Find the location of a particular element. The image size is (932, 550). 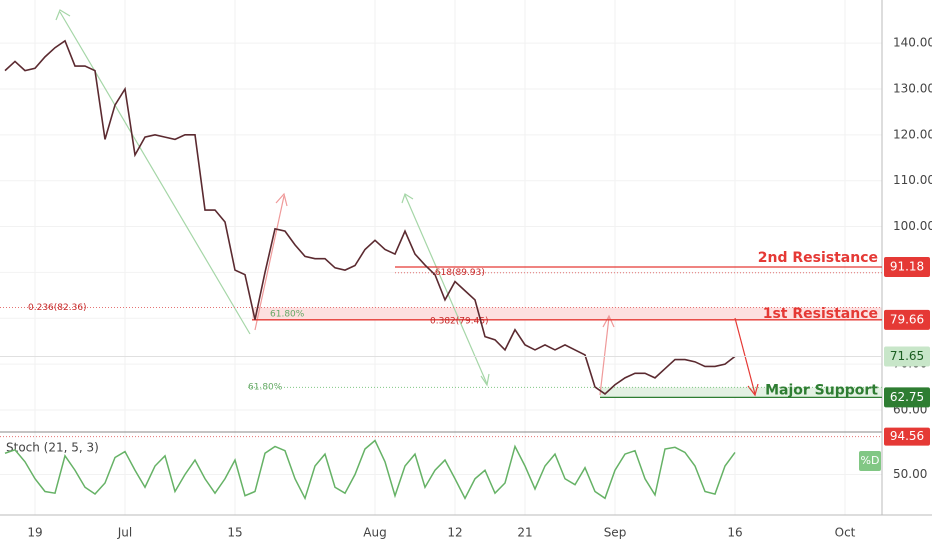

level-label: Major Support is located at coordinates (821, 390).